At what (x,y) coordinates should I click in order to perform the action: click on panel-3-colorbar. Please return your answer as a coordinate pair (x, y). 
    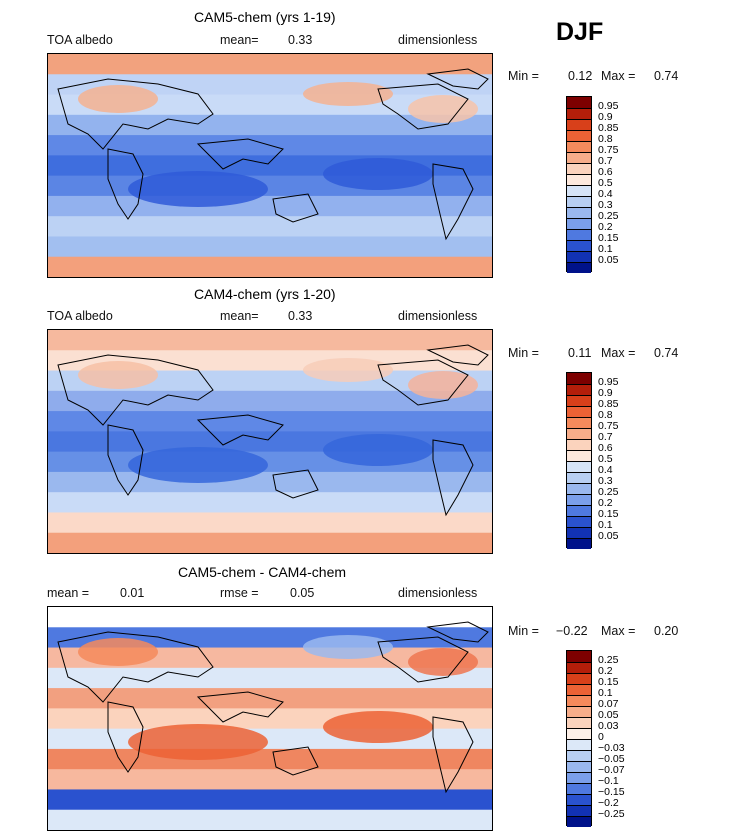
    Looking at the image, I should click on (579, 738).